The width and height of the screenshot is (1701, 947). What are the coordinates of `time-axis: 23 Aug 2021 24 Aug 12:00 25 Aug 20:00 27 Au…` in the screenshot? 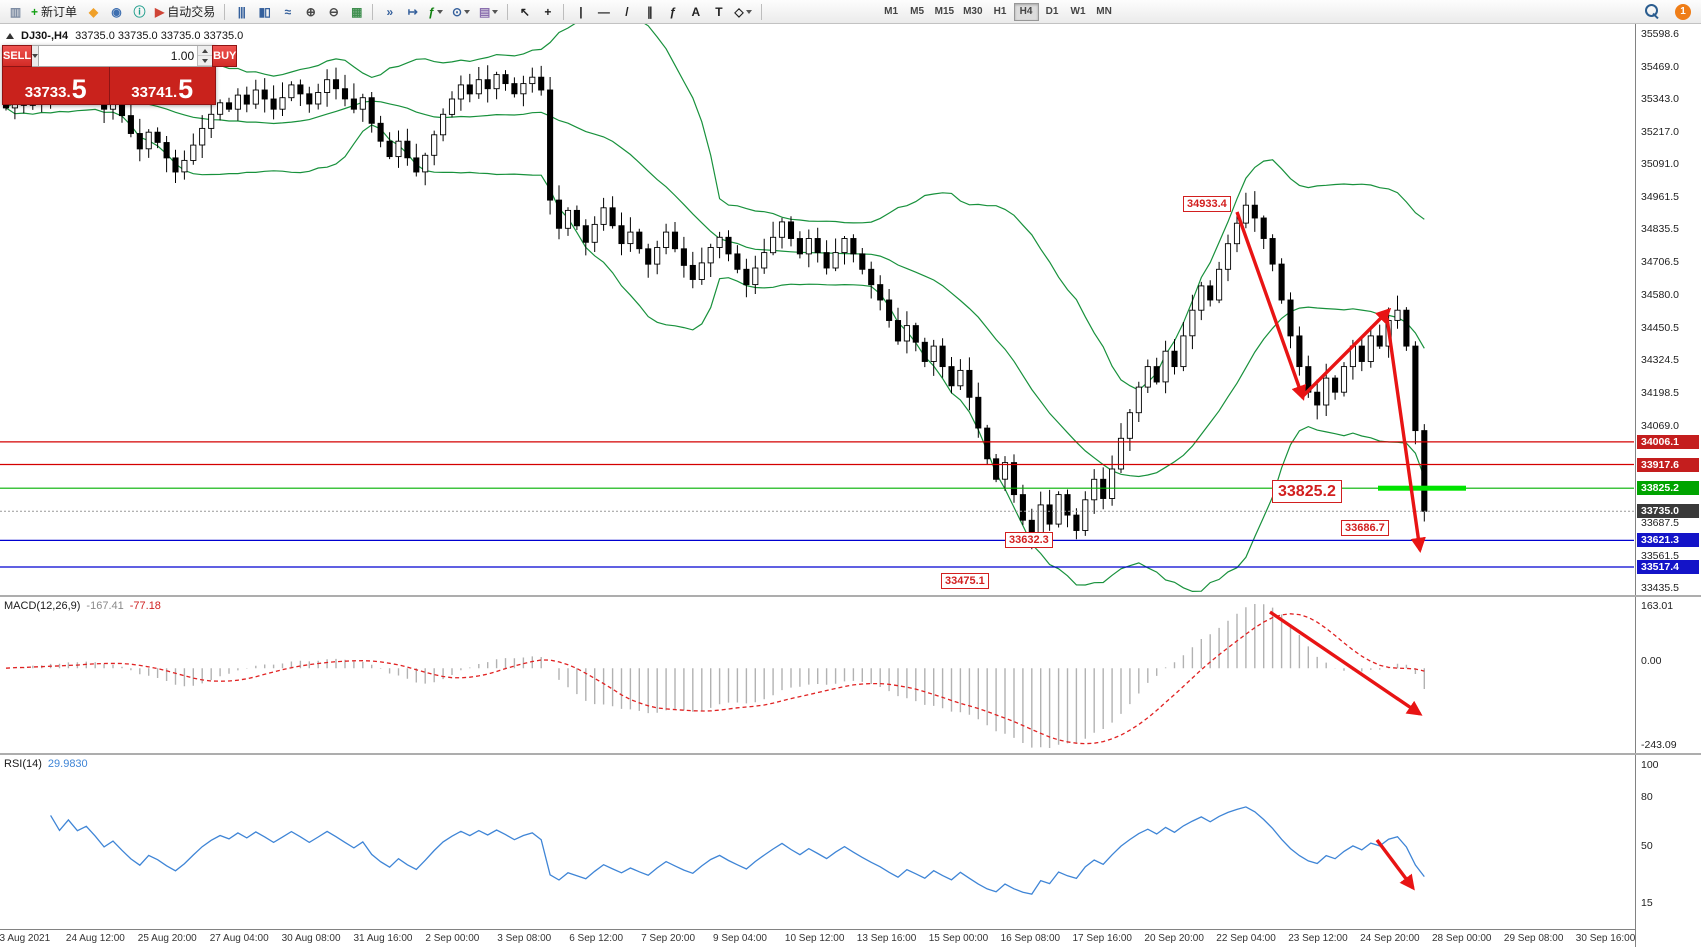 It's located at (817, 938).